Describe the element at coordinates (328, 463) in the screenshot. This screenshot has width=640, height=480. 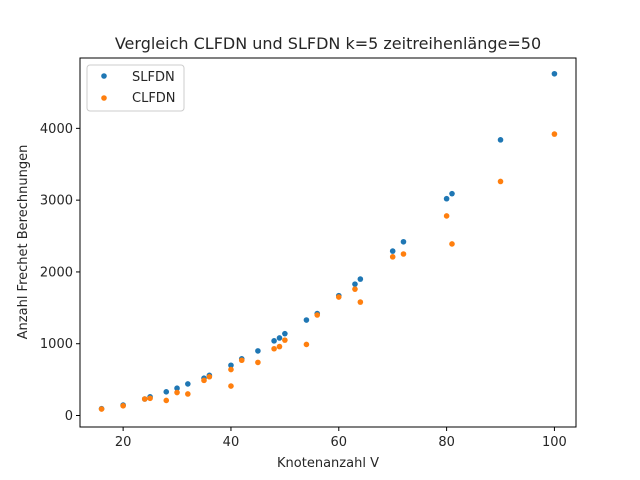
I see `x-axis-label: Knotenanzahl V` at that location.